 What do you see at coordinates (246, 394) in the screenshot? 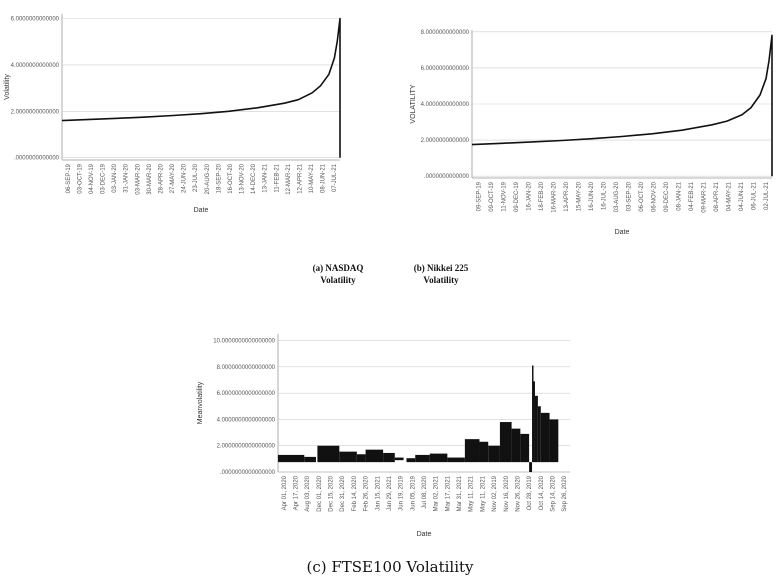
I see `y-tick-label: 6.0000000000000000` at bounding box center [246, 394].